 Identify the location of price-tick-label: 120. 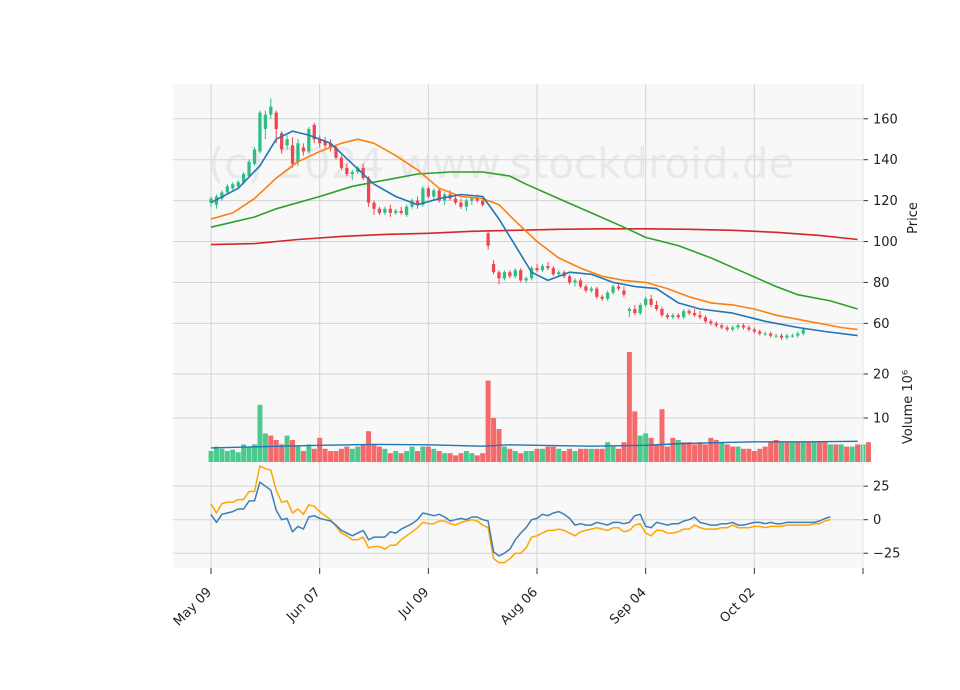
(885, 201).